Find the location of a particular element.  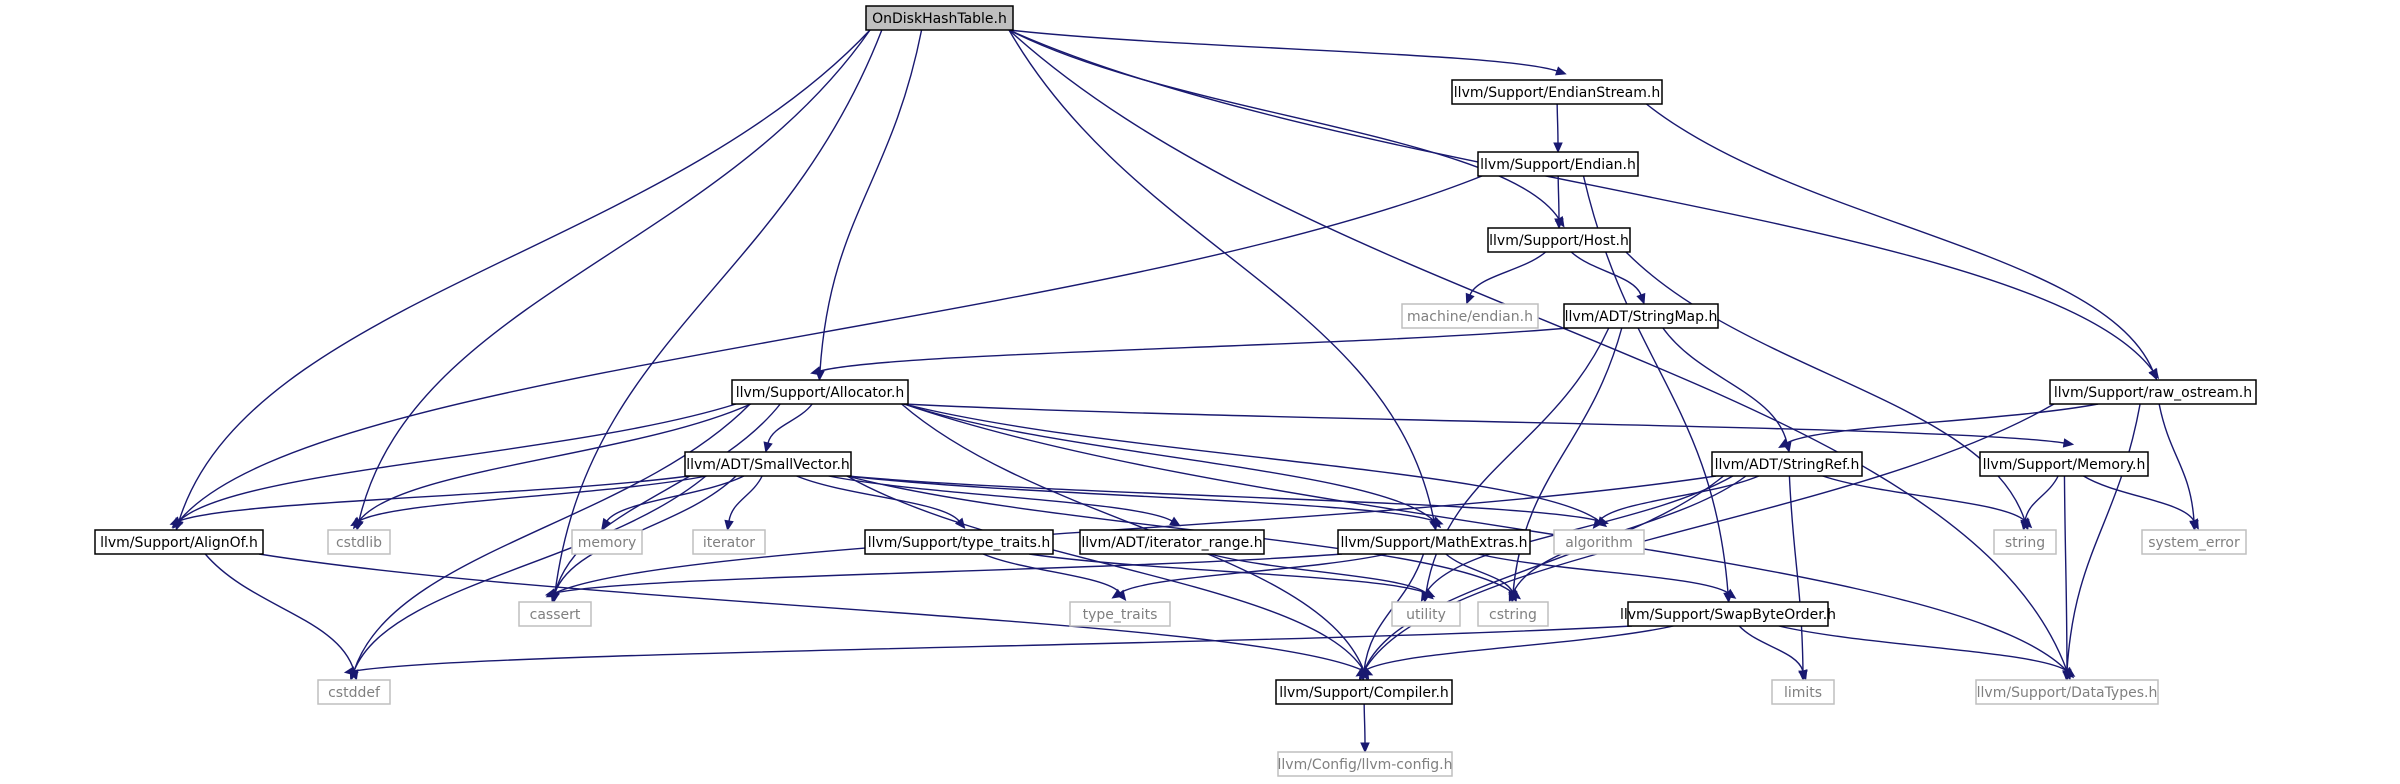

node-mathextras: llvm/Support/MathExtras.h is located at coordinates (1434, 542).